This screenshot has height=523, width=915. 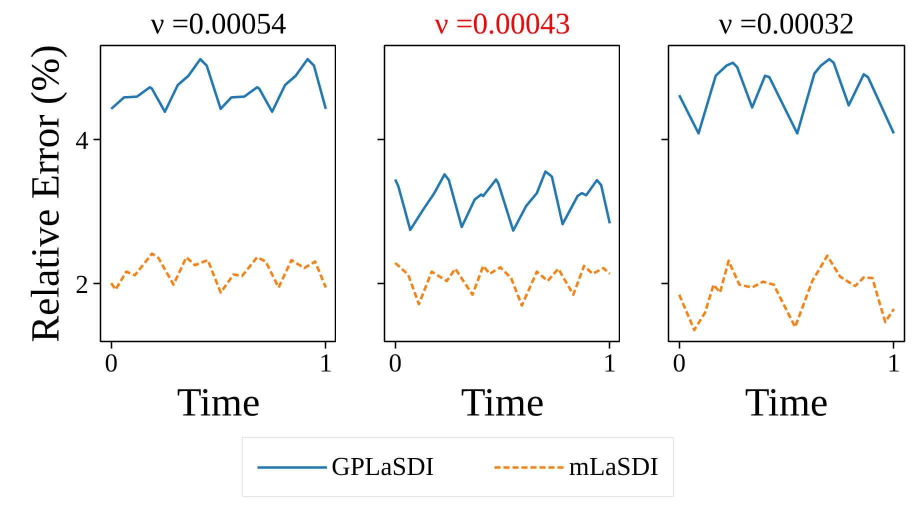 What do you see at coordinates (82, 284) in the screenshot?
I see `y-tick-label: 2` at bounding box center [82, 284].